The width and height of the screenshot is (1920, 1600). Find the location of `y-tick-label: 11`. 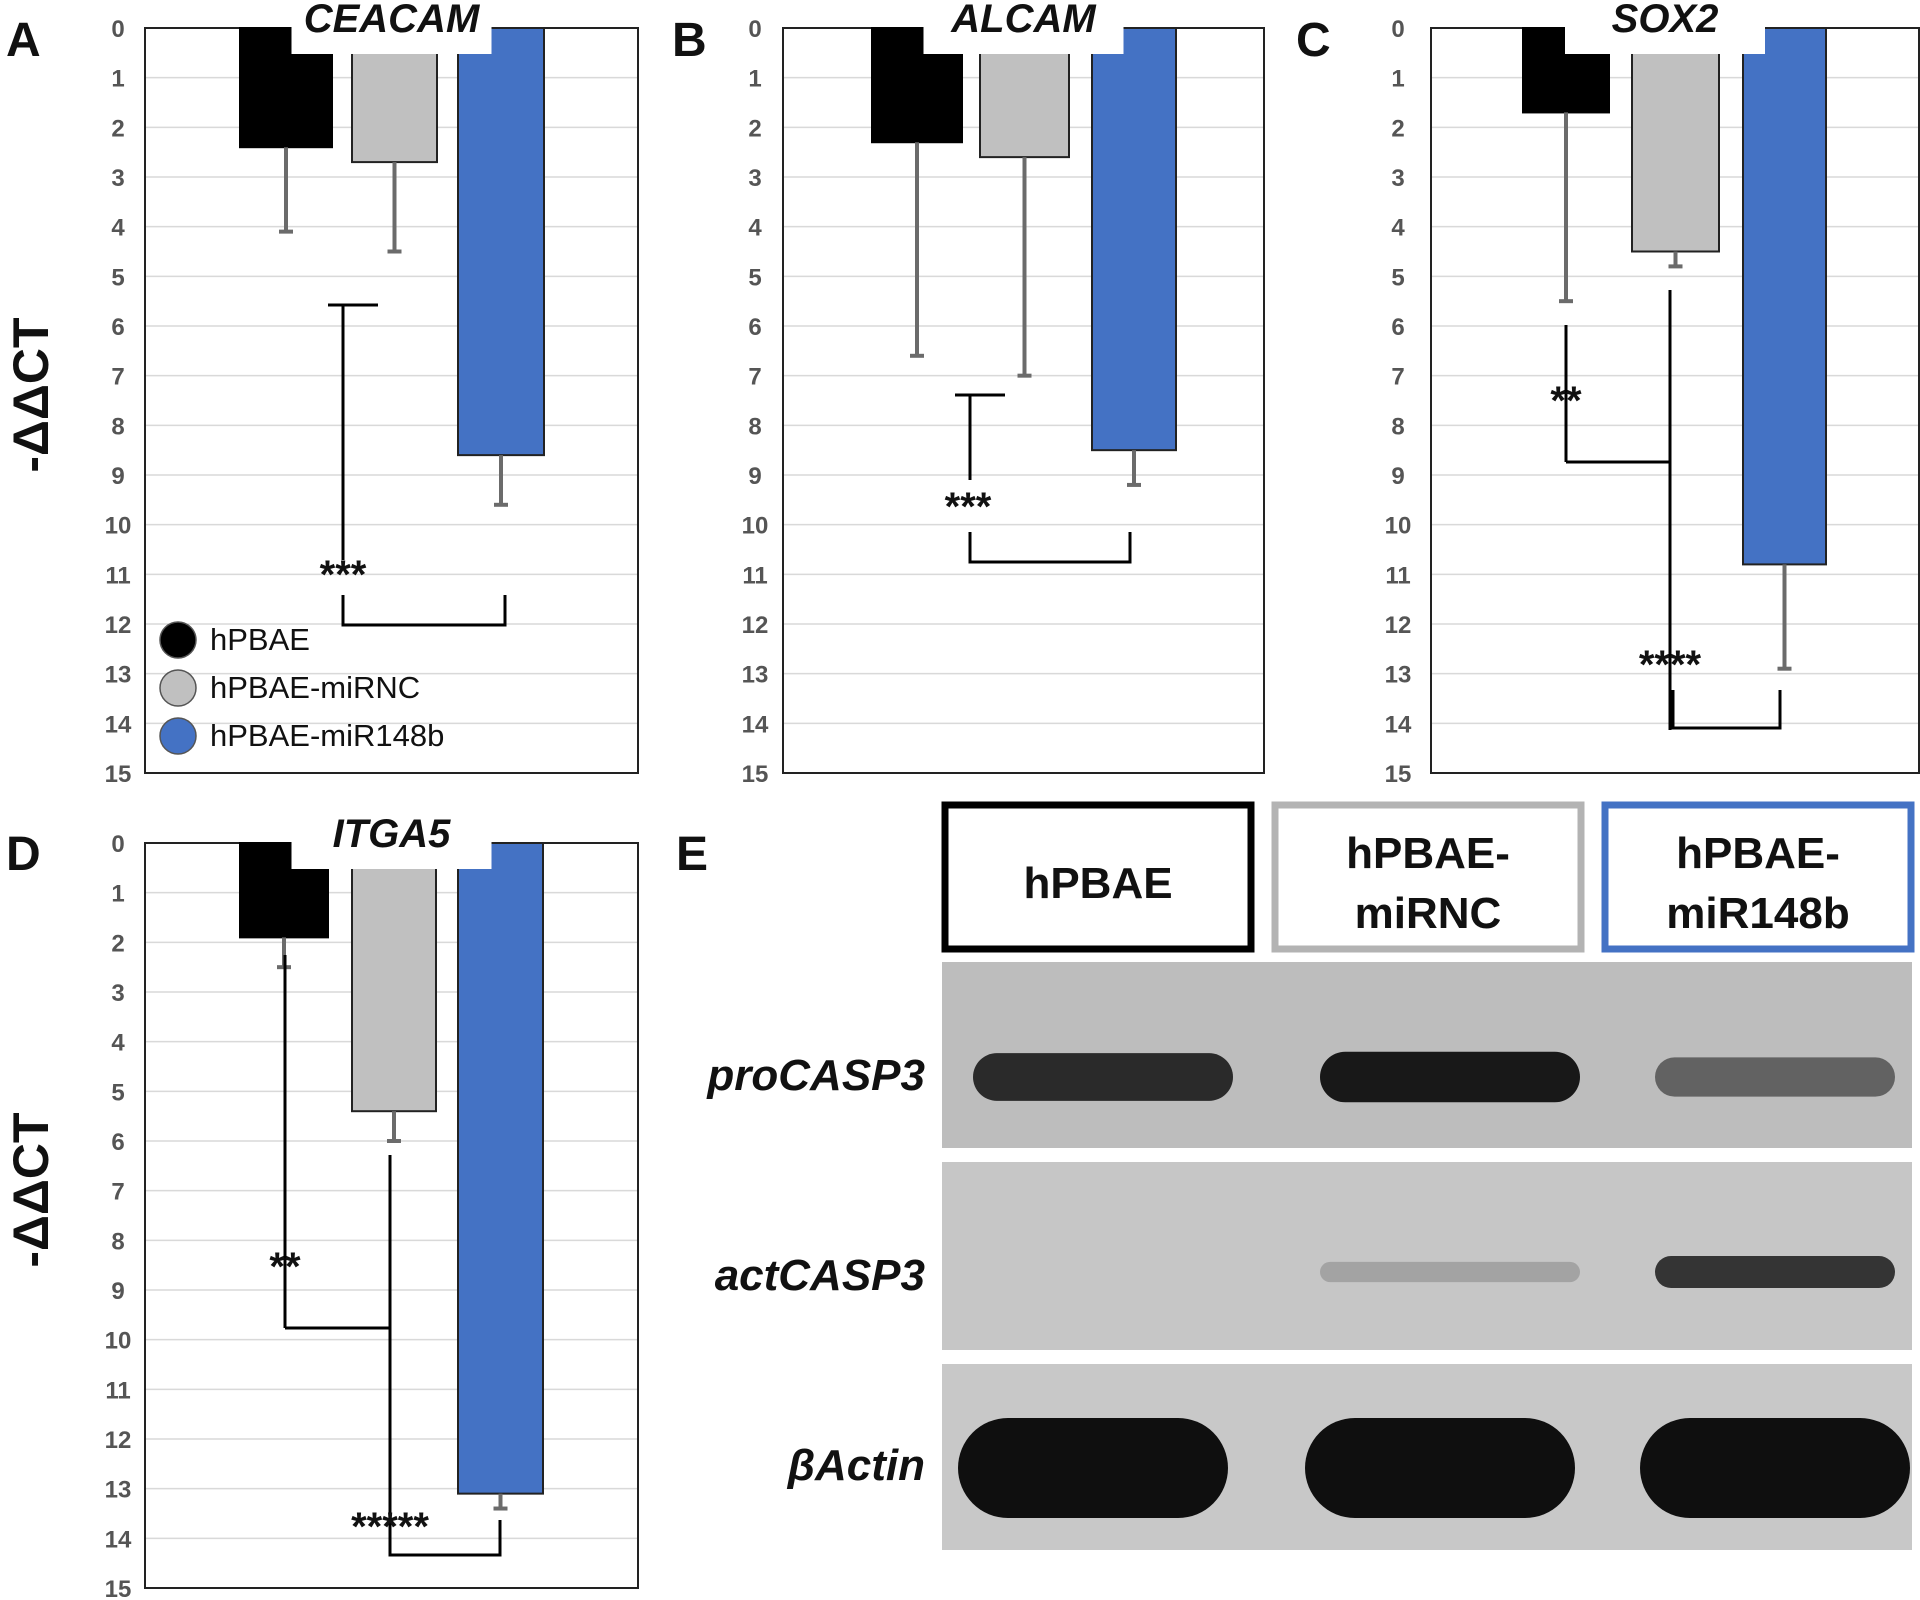

y-tick-label: 11 is located at coordinates (117, 1390).